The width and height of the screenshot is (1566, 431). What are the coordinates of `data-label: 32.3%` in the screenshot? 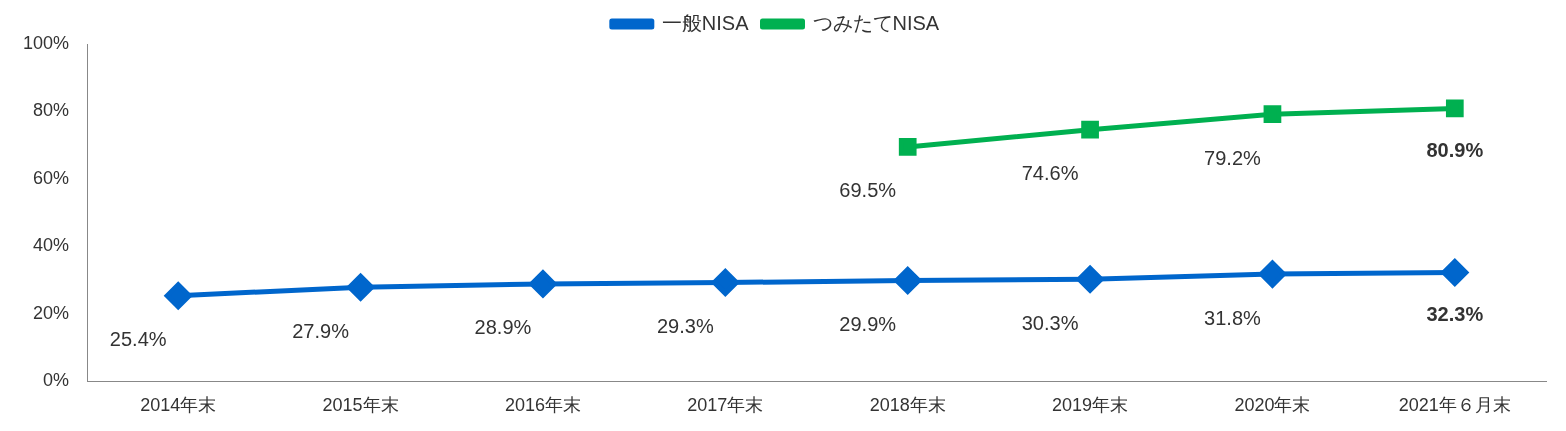 It's located at (1455, 313).